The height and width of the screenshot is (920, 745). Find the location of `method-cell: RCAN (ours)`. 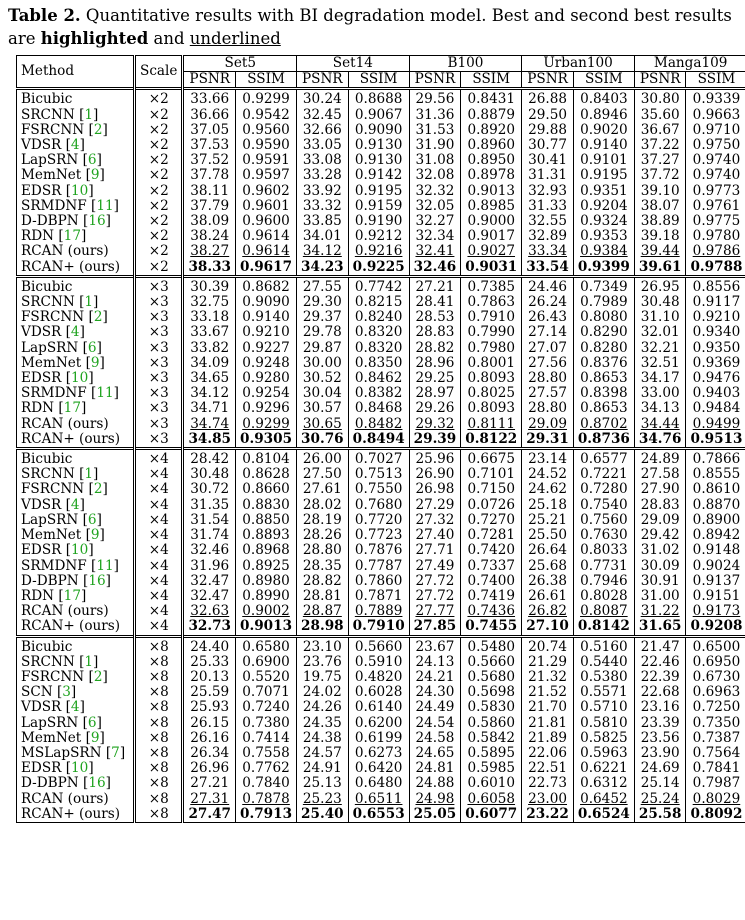

method-cell: RCAN (ours) is located at coordinates (75, 424).